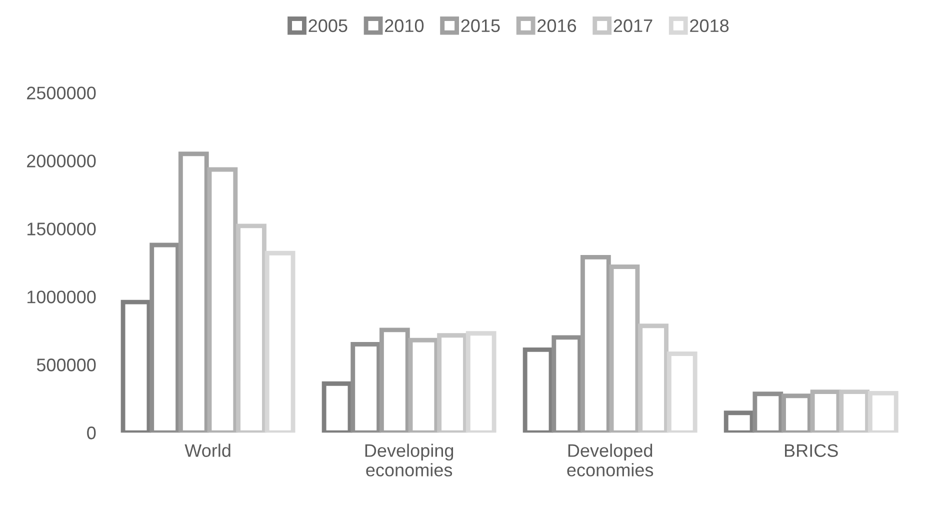 This screenshot has width=935, height=515. What do you see at coordinates (62, 229) in the screenshot?
I see `y-tick-label: 1500000` at bounding box center [62, 229].